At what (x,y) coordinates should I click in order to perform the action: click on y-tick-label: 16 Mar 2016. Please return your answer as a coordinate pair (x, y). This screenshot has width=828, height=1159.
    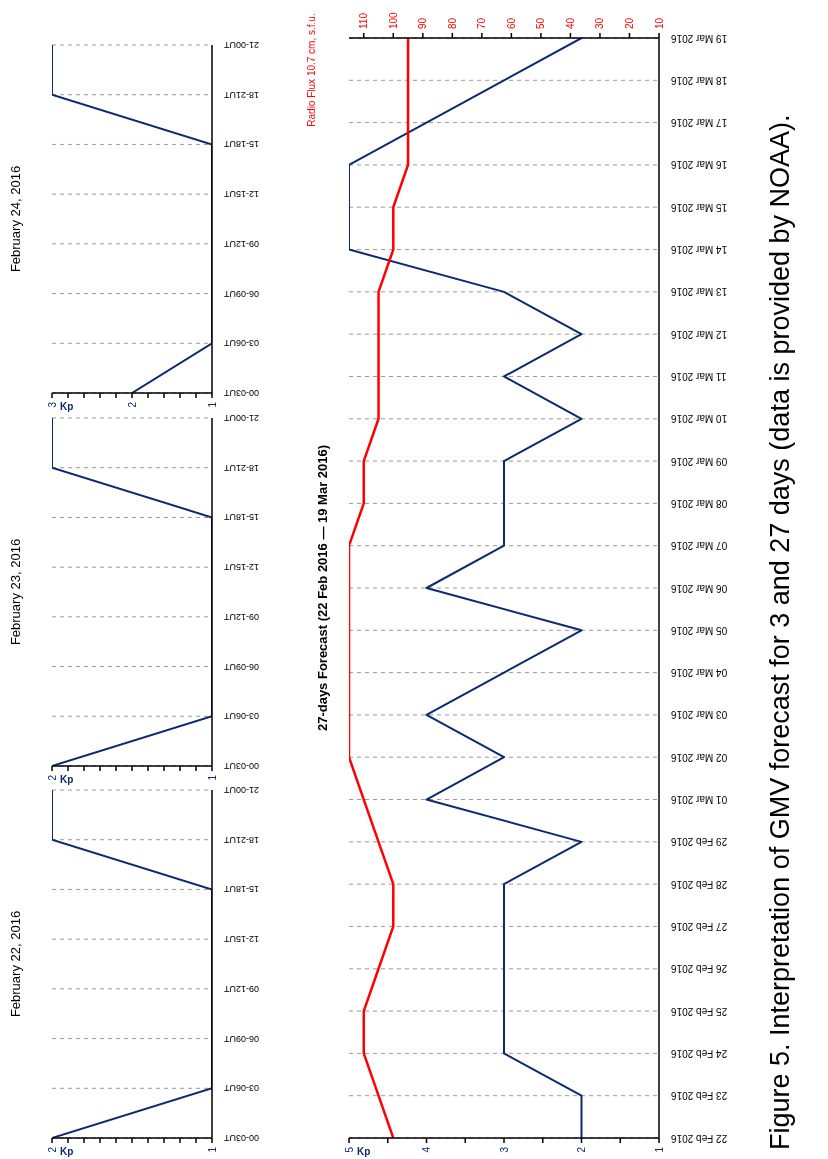
    Looking at the image, I should click on (699, 165).